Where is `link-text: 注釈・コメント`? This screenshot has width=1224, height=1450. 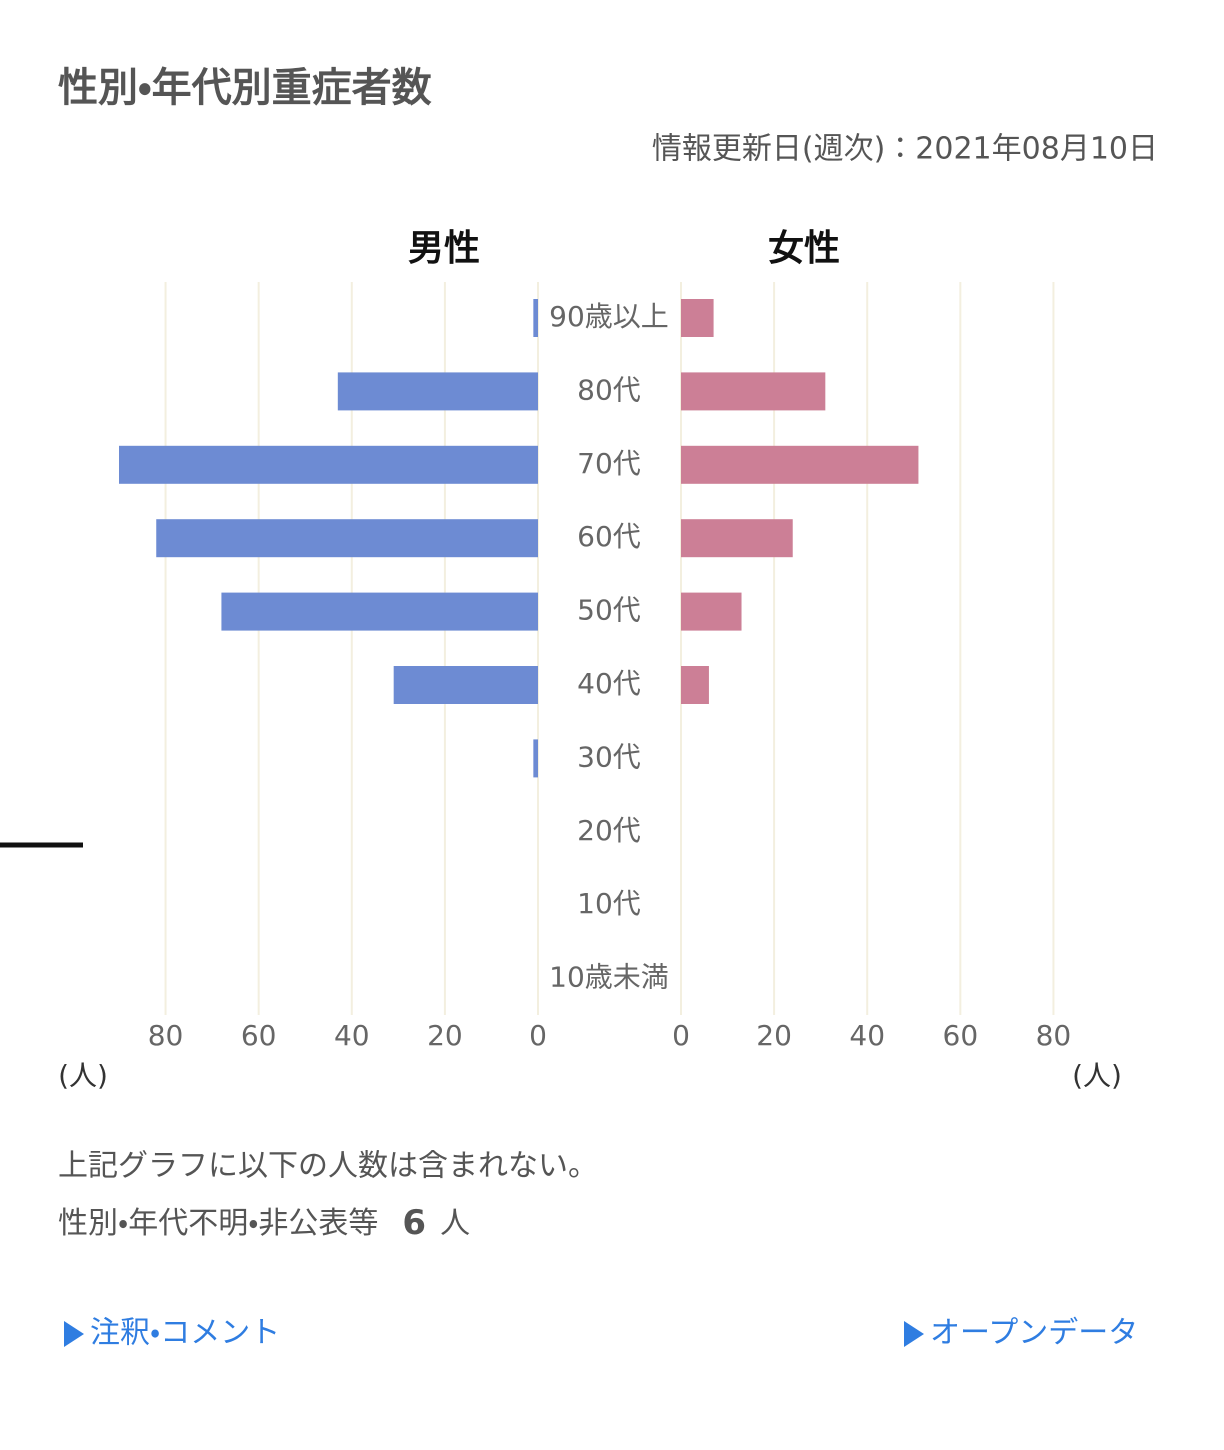
link-text: 注釈・コメント is located at coordinates (185, 1333).